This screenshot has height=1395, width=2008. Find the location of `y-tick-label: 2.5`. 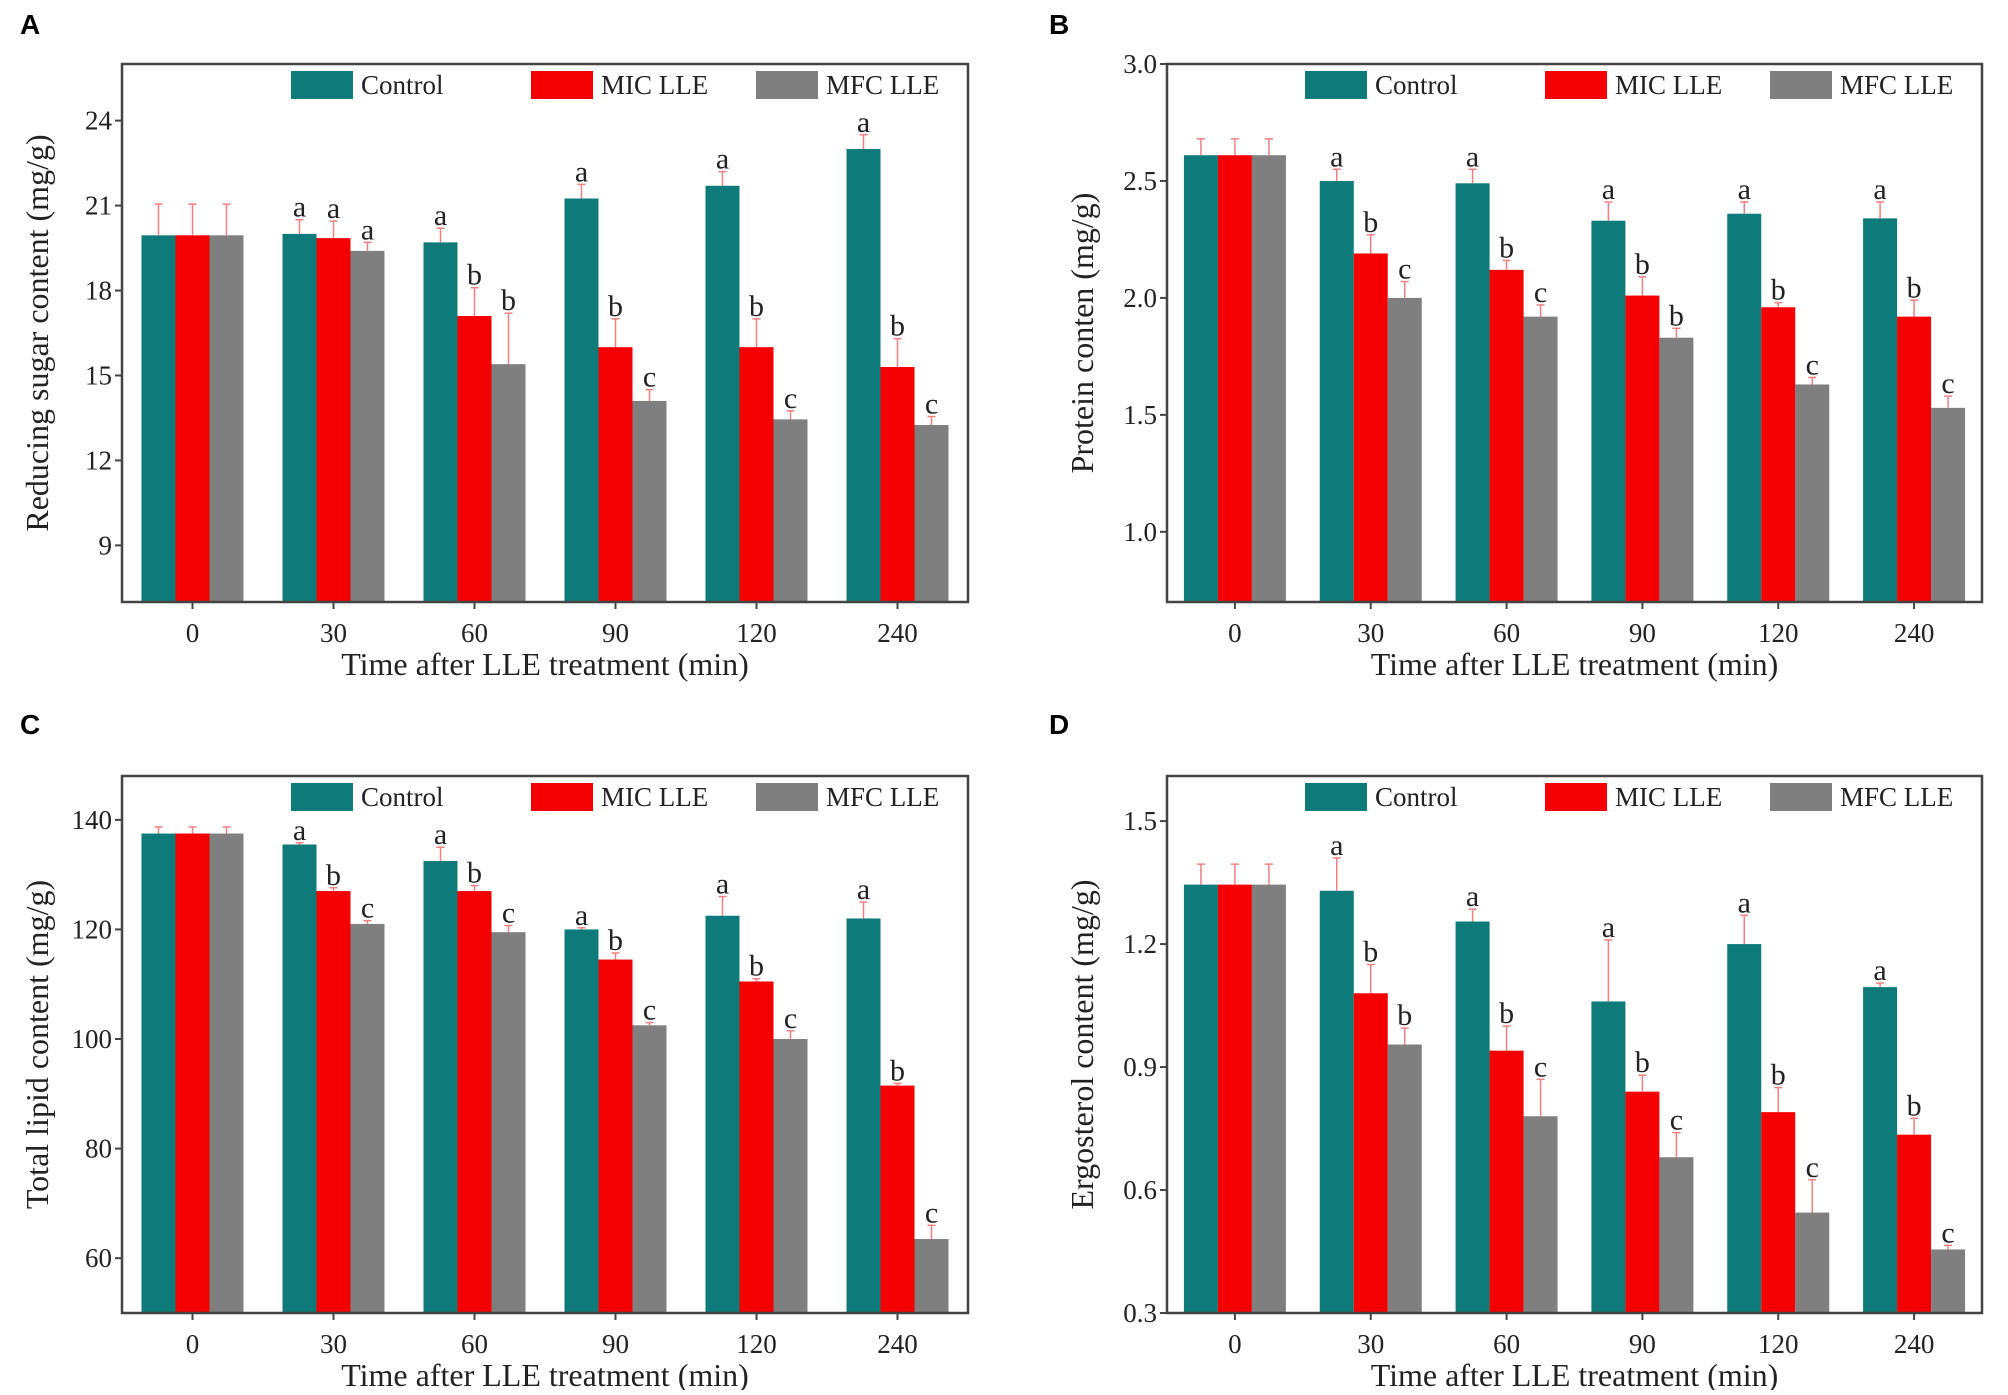

y-tick-label: 2.5 is located at coordinates (1140, 181).